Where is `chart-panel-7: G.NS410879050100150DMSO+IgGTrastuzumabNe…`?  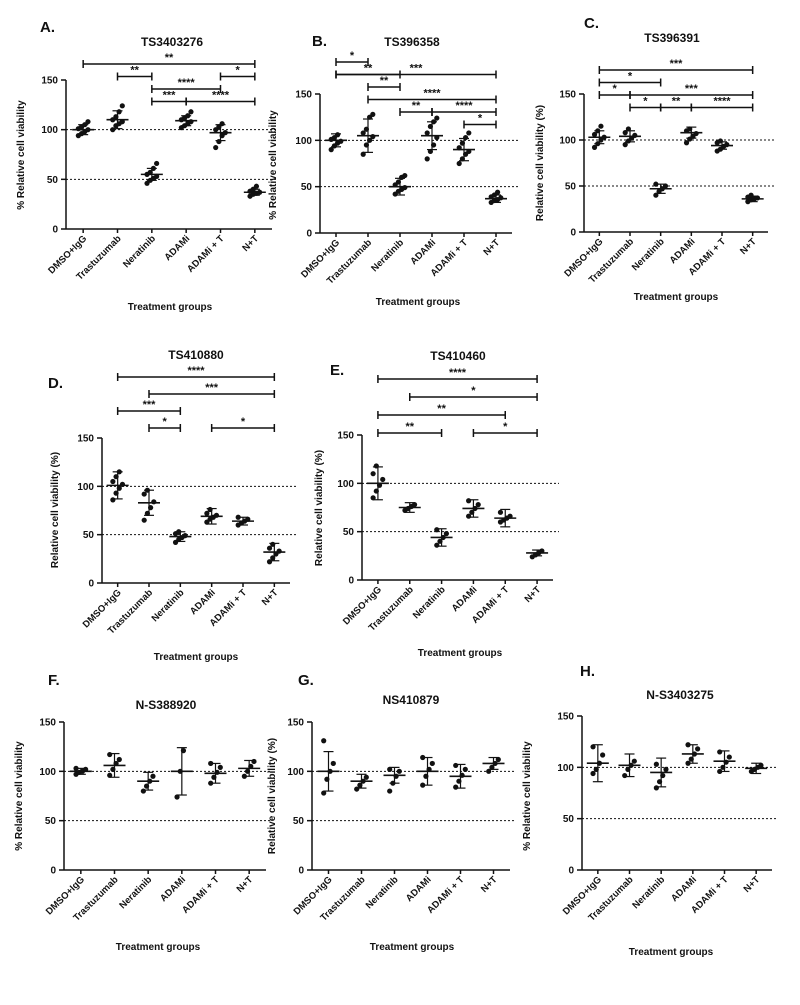
chart-panel-7: G.NS410879050100150DMSO+IgGTrastuzumabNe… is located at coordinates (391, 812).